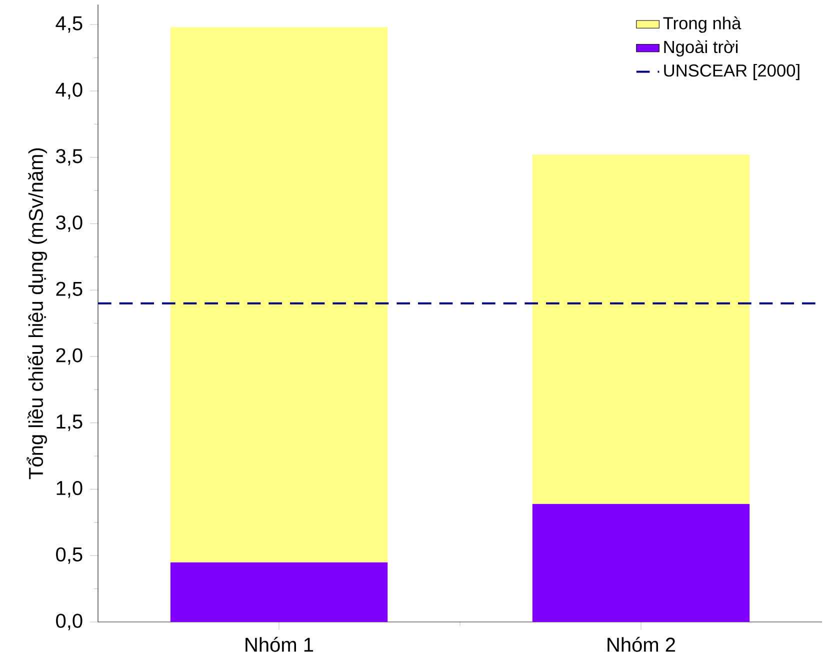 The height and width of the screenshot is (659, 823). Describe the element at coordinates (69, 555) in the screenshot. I see `y-tick-label: 0,5` at that location.